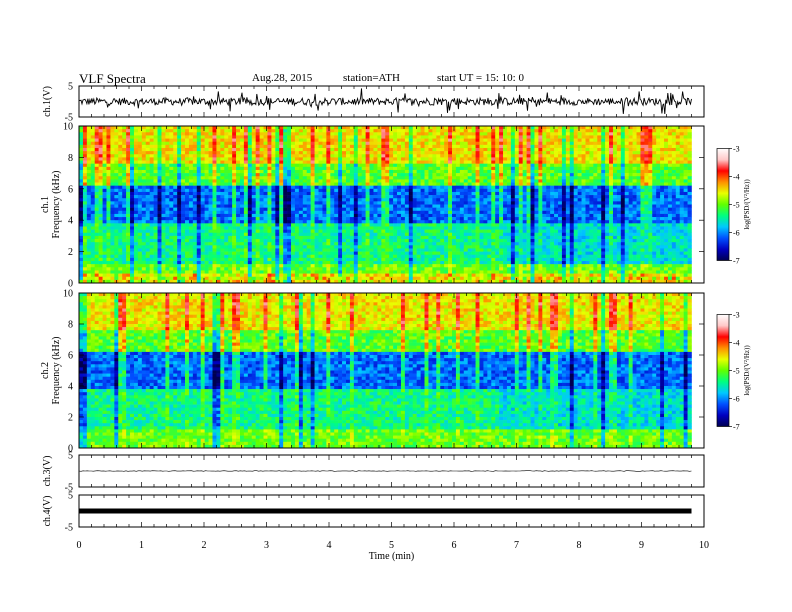  I want to click on x-tick-label: 6, so click(454, 545).